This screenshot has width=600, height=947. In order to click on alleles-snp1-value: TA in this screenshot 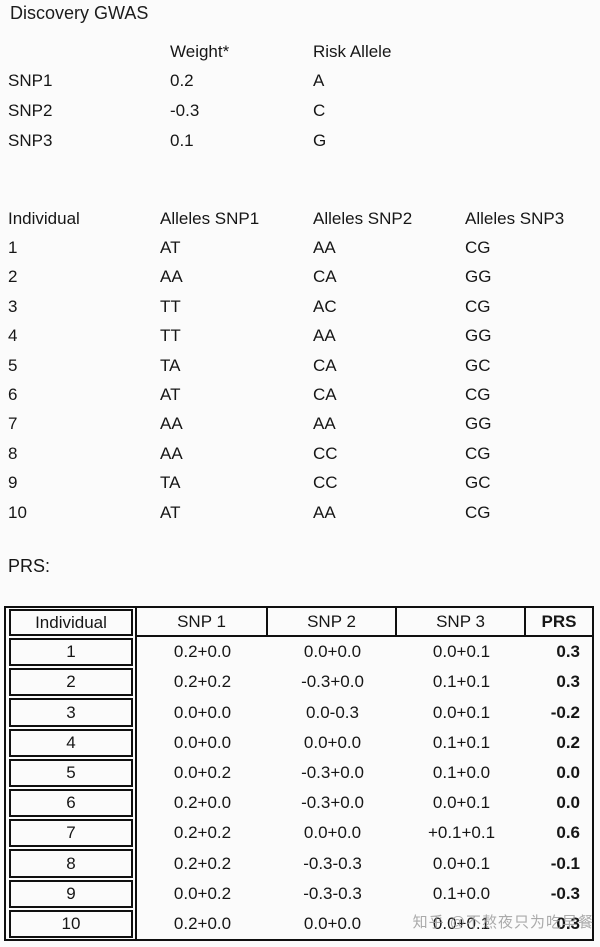, I will do `click(170, 483)`.